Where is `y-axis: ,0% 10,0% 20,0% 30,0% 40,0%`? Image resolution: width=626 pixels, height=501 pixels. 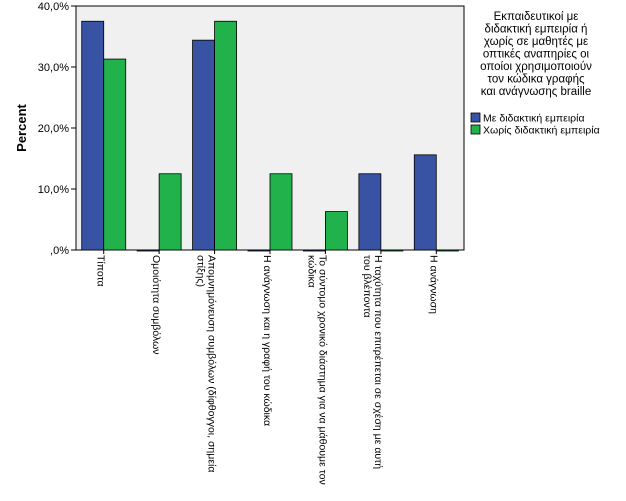
y-axis: ,0% 10,0% 20,0% 30,0% 40,0% is located at coordinates (57, 129).